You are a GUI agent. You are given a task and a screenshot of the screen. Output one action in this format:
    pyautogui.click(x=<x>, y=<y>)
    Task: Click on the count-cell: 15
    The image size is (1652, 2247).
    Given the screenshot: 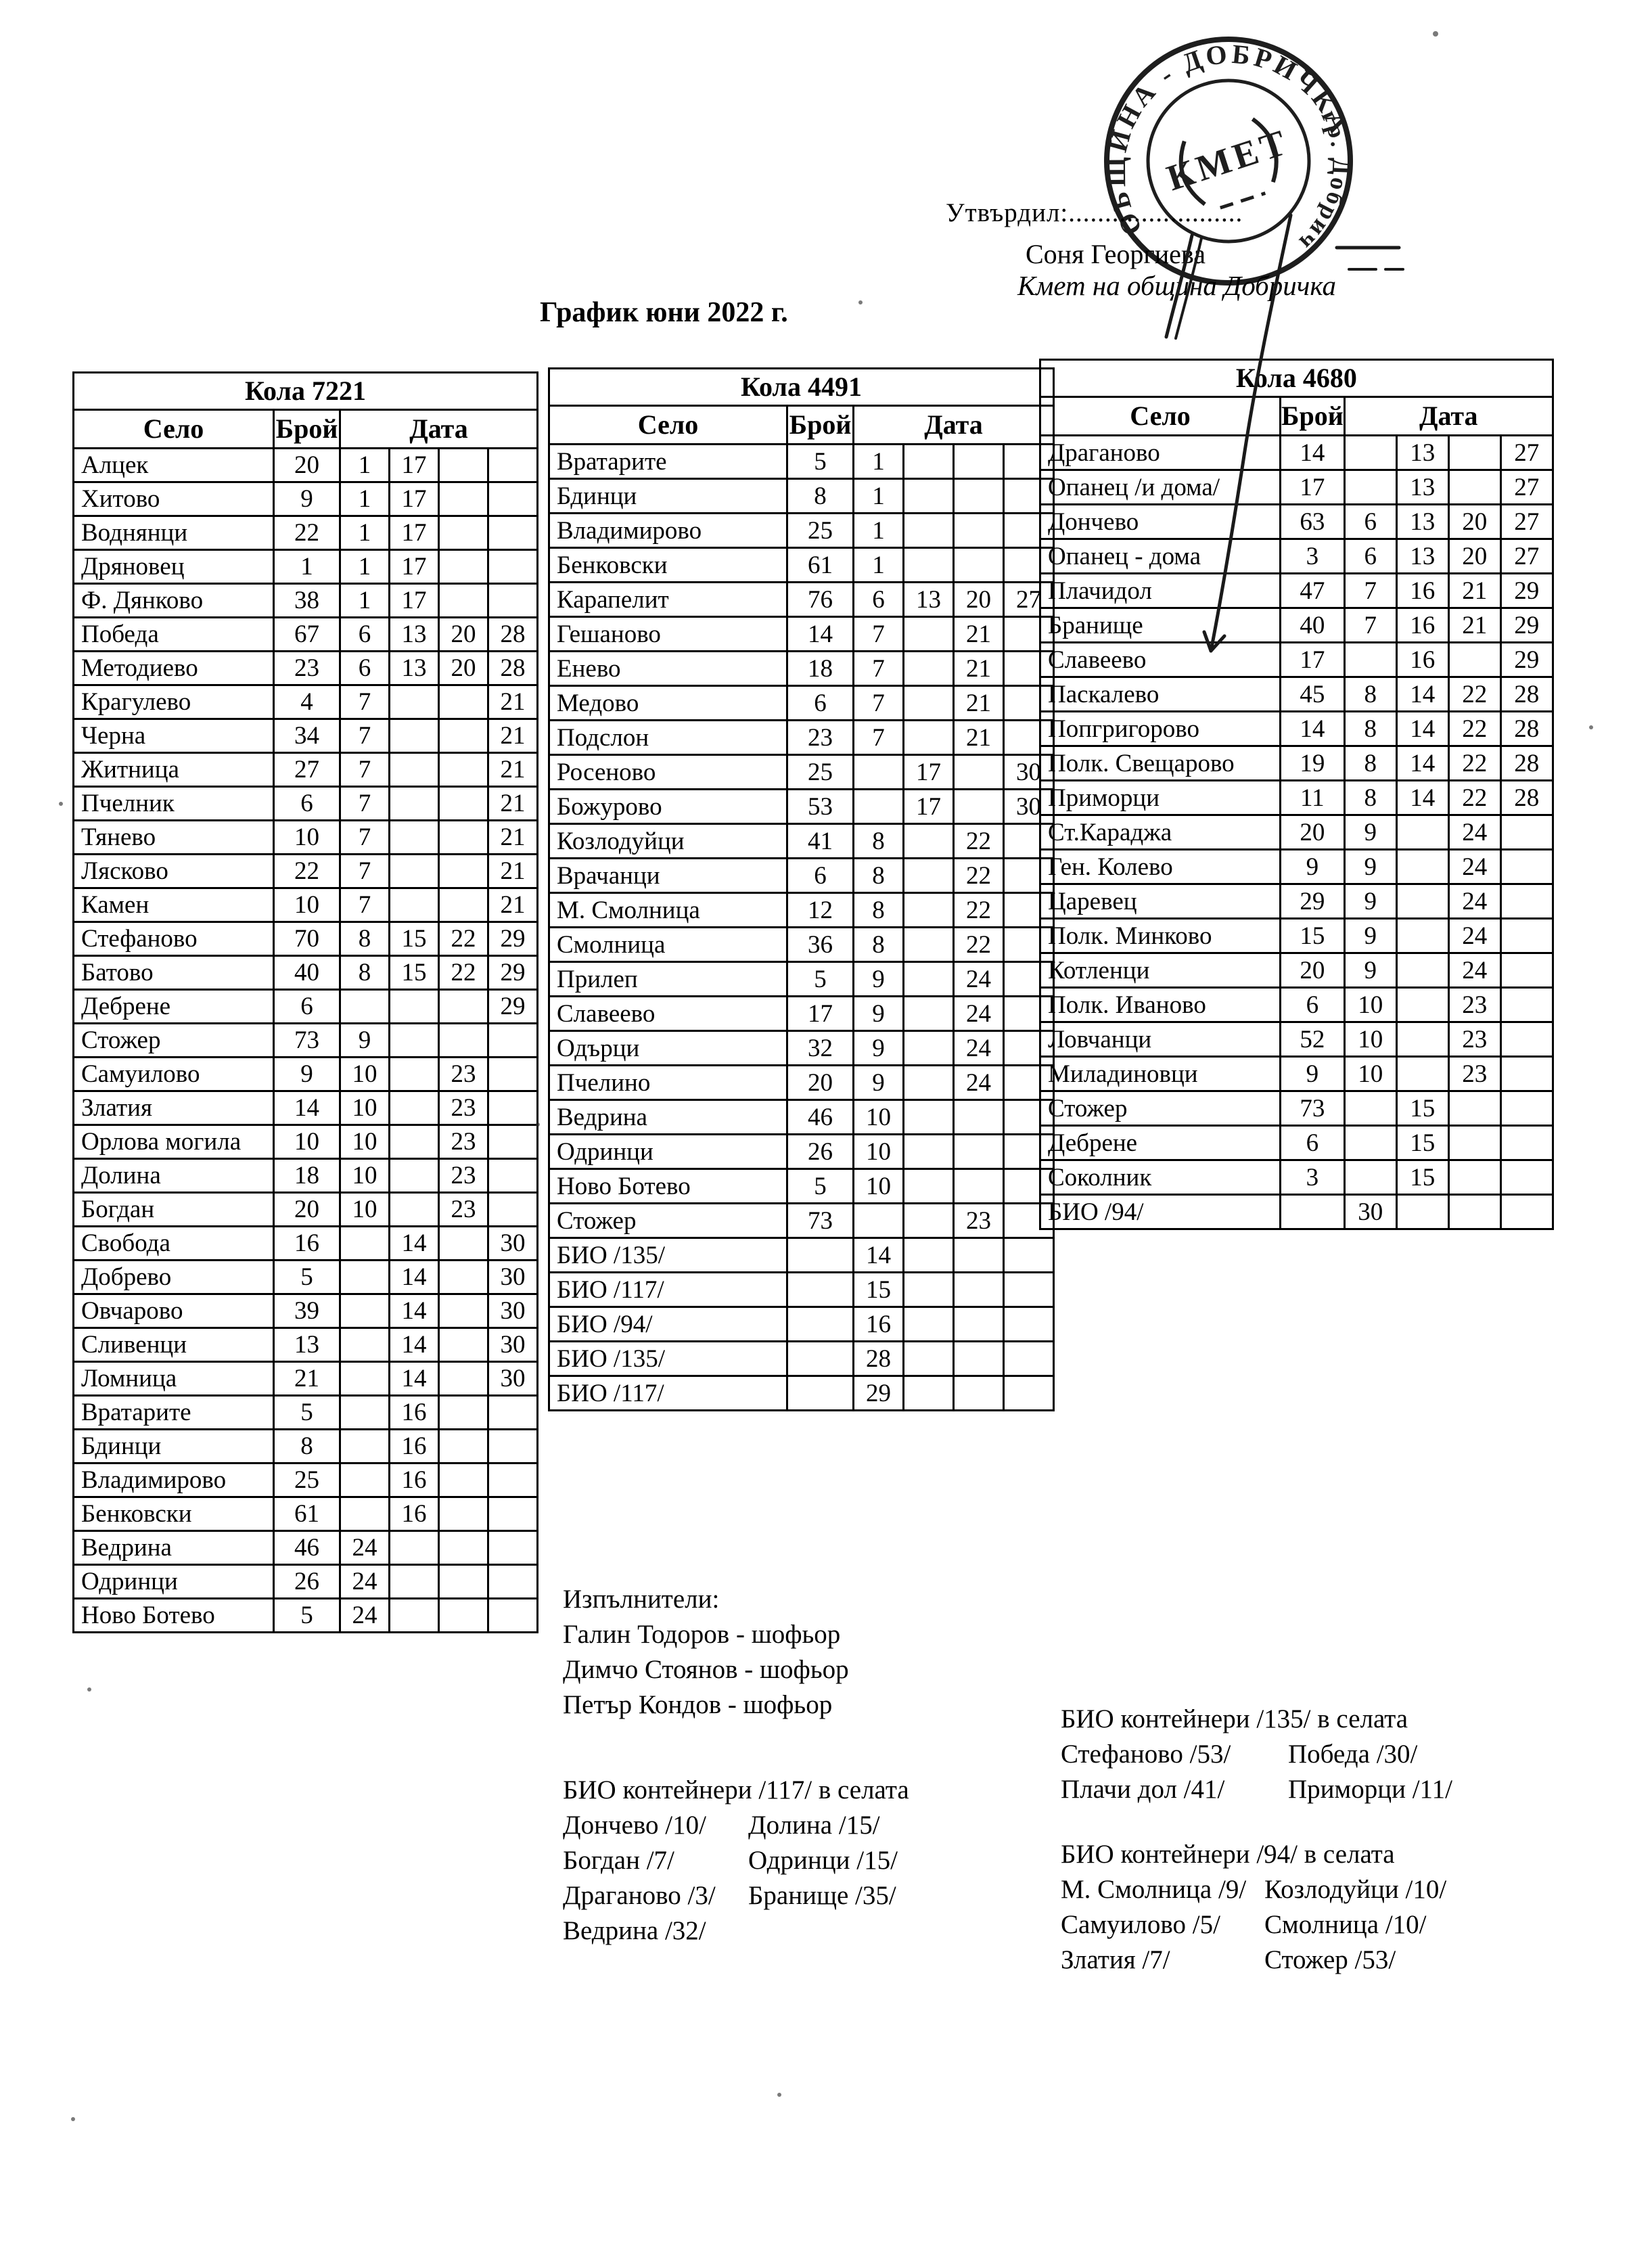 What is the action you would take?
    pyautogui.click(x=1312, y=935)
    